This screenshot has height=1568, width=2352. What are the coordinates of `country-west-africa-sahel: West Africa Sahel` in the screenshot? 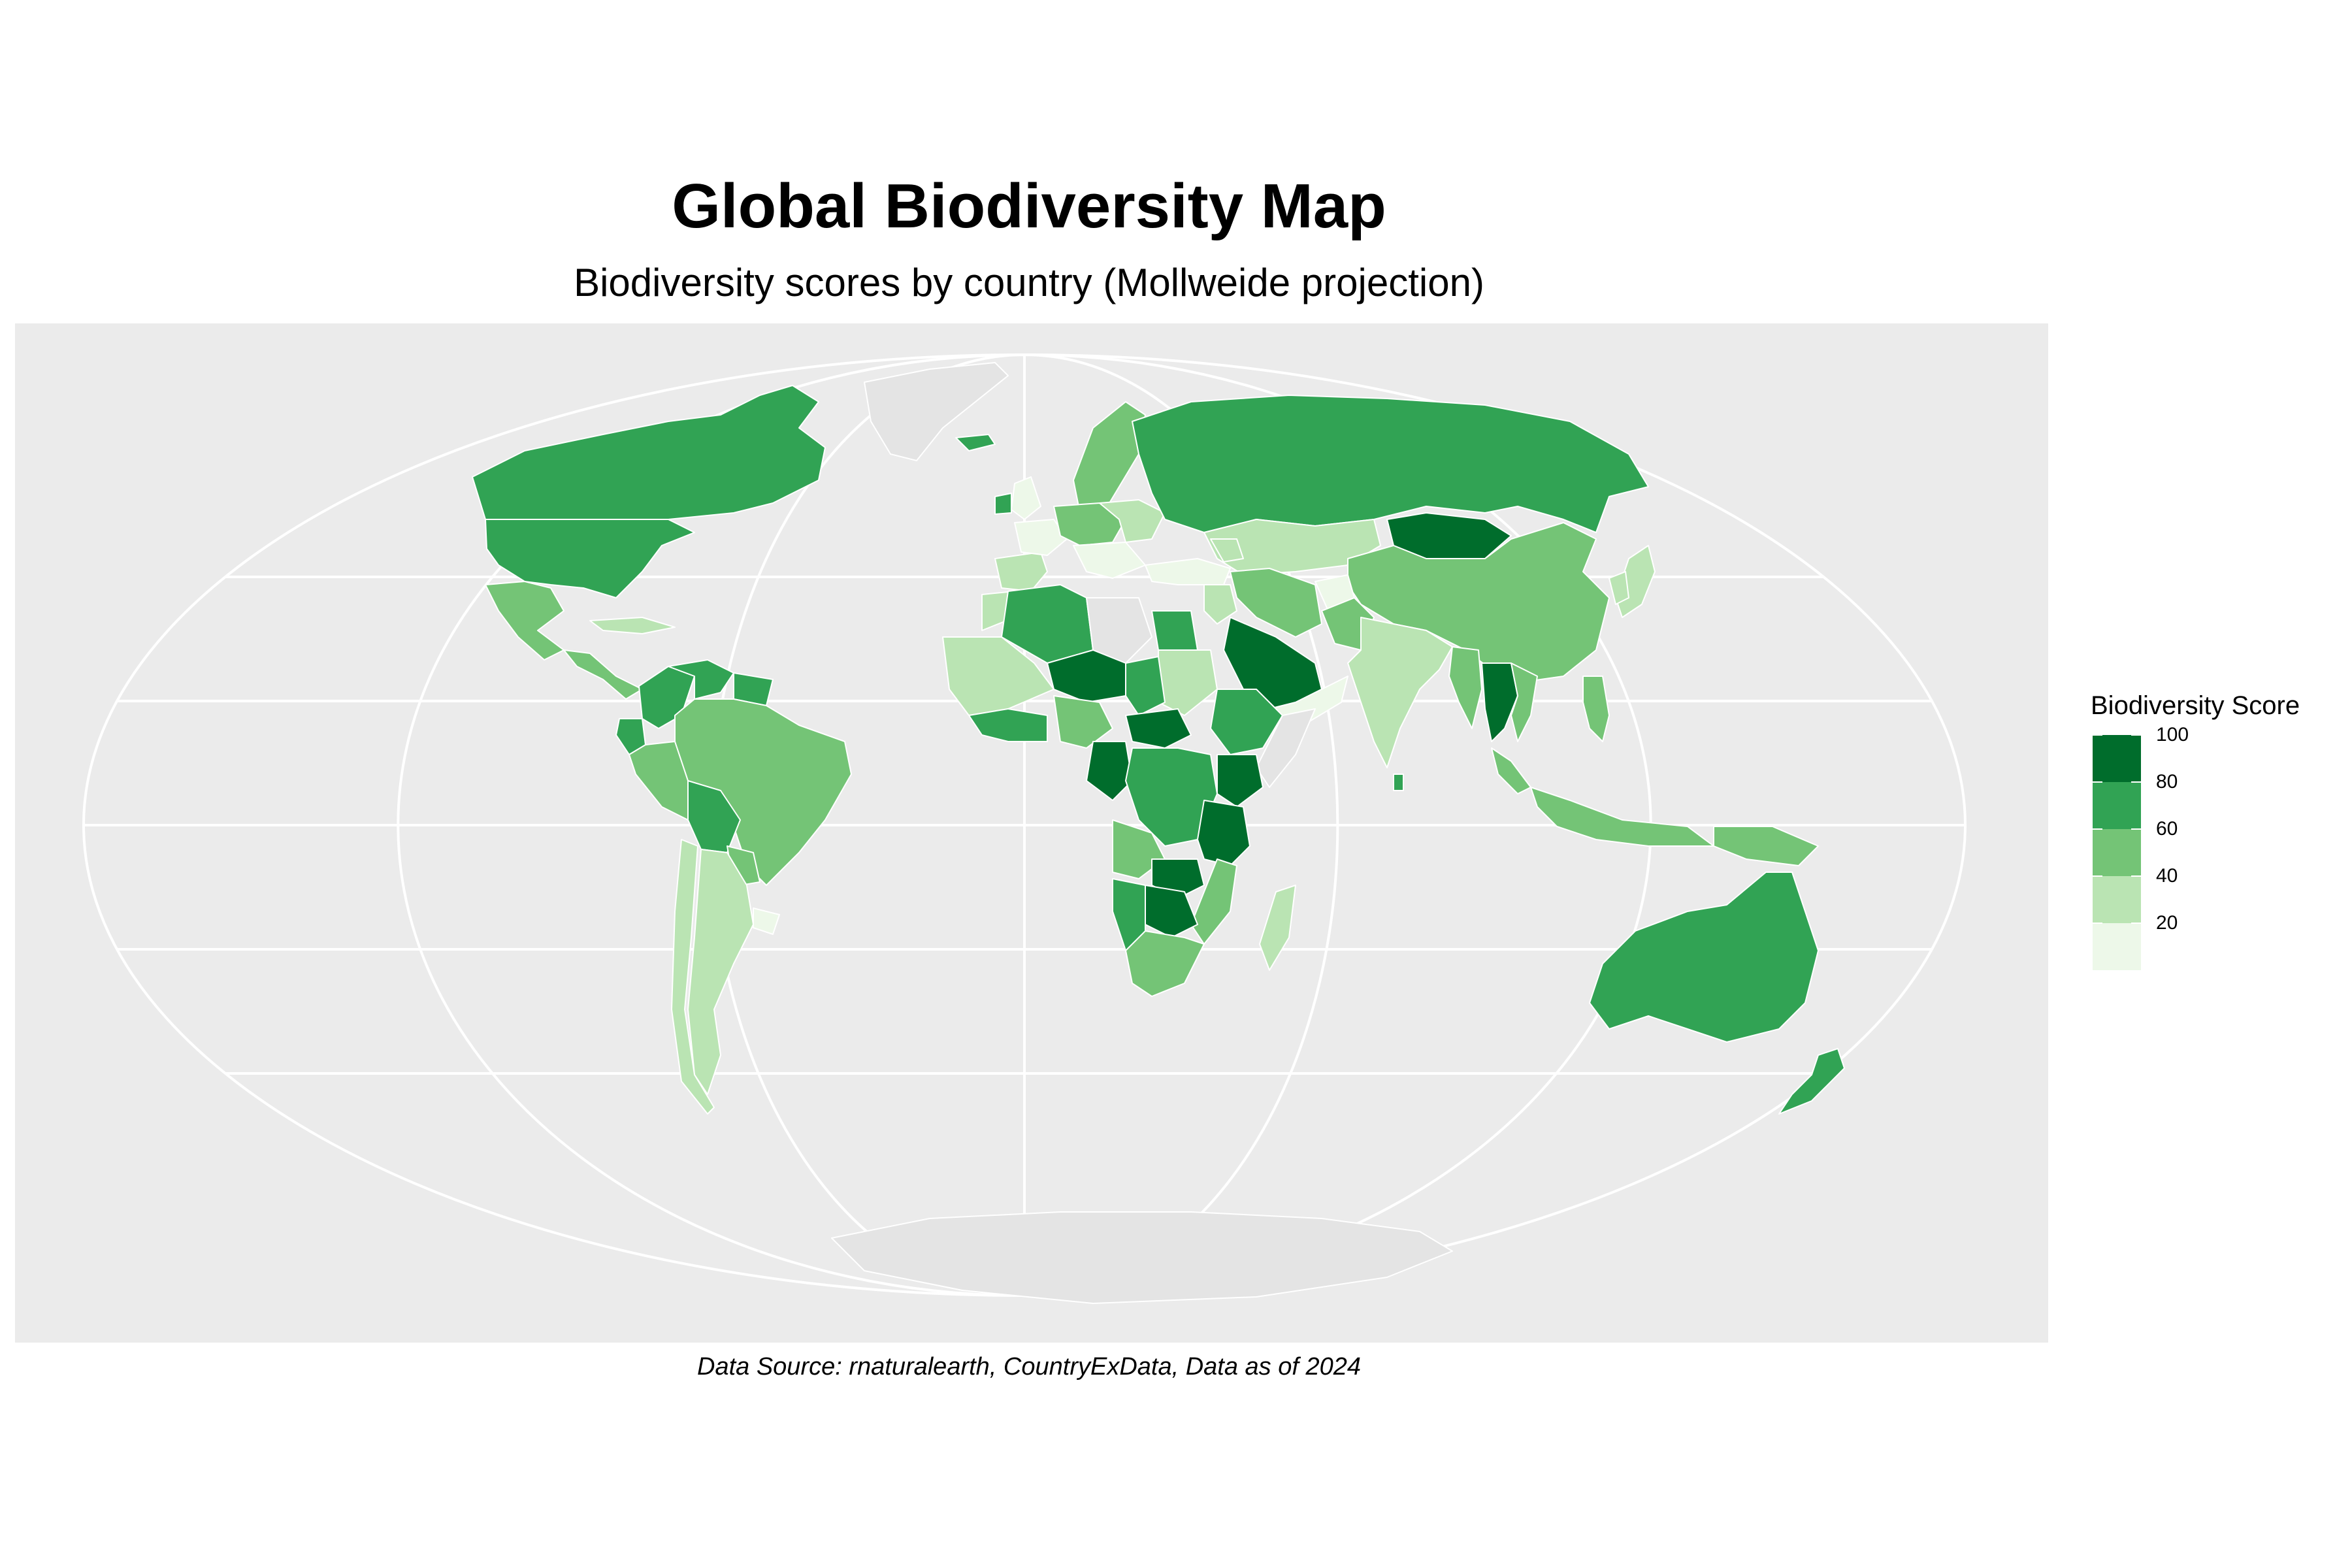 It's located at (998, 676).